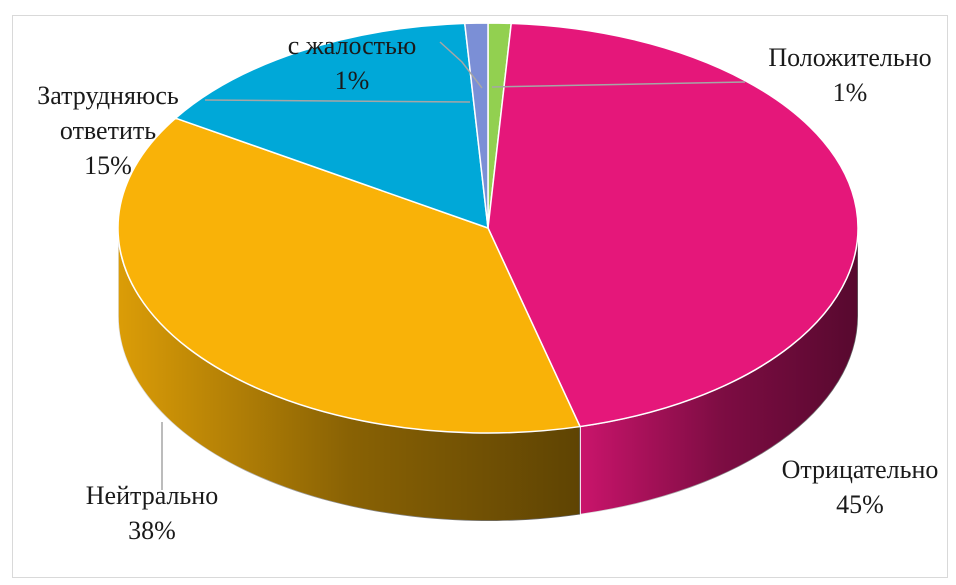  What do you see at coordinates (108, 165) in the screenshot?
I see `value-label: 15%` at bounding box center [108, 165].